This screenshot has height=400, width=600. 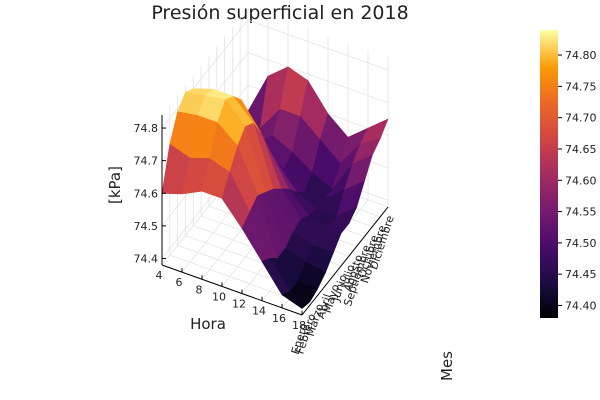 What do you see at coordinates (549, 174) in the screenshot?
I see `colorbar-gradient` at bounding box center [549, 174].